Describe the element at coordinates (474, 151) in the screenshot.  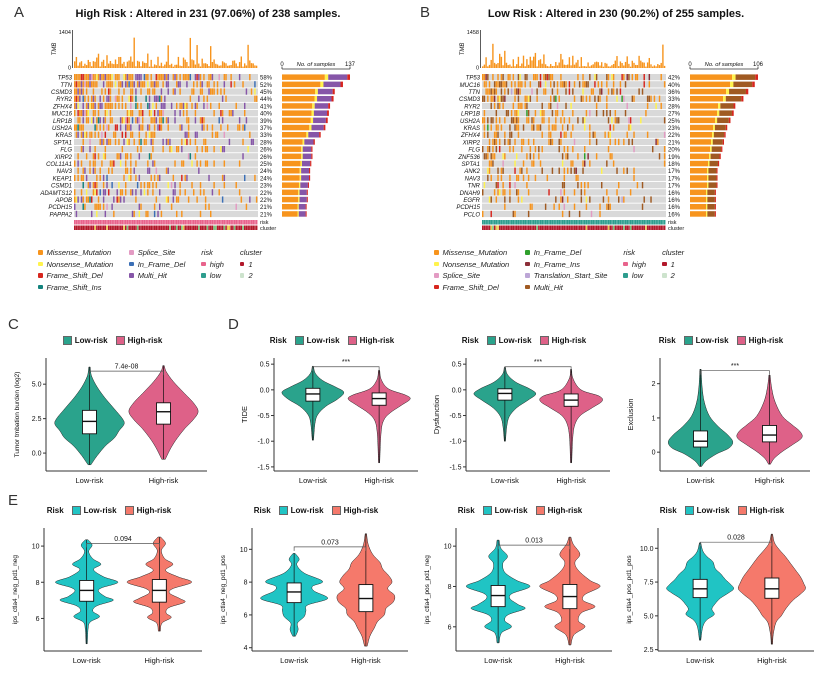
I see `gene-label: FLG` at that location.